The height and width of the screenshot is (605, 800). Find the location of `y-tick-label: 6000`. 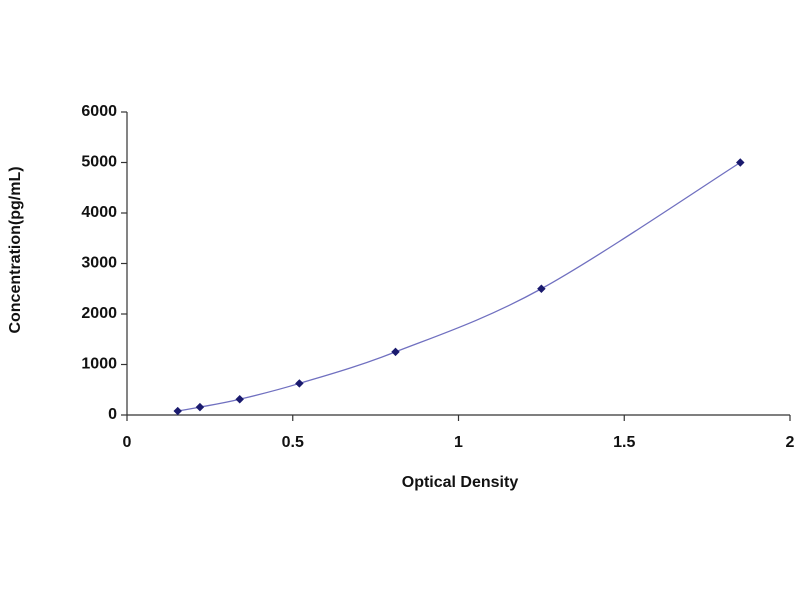

y-tick-label: 6000 is located at coordinates (99, 111).